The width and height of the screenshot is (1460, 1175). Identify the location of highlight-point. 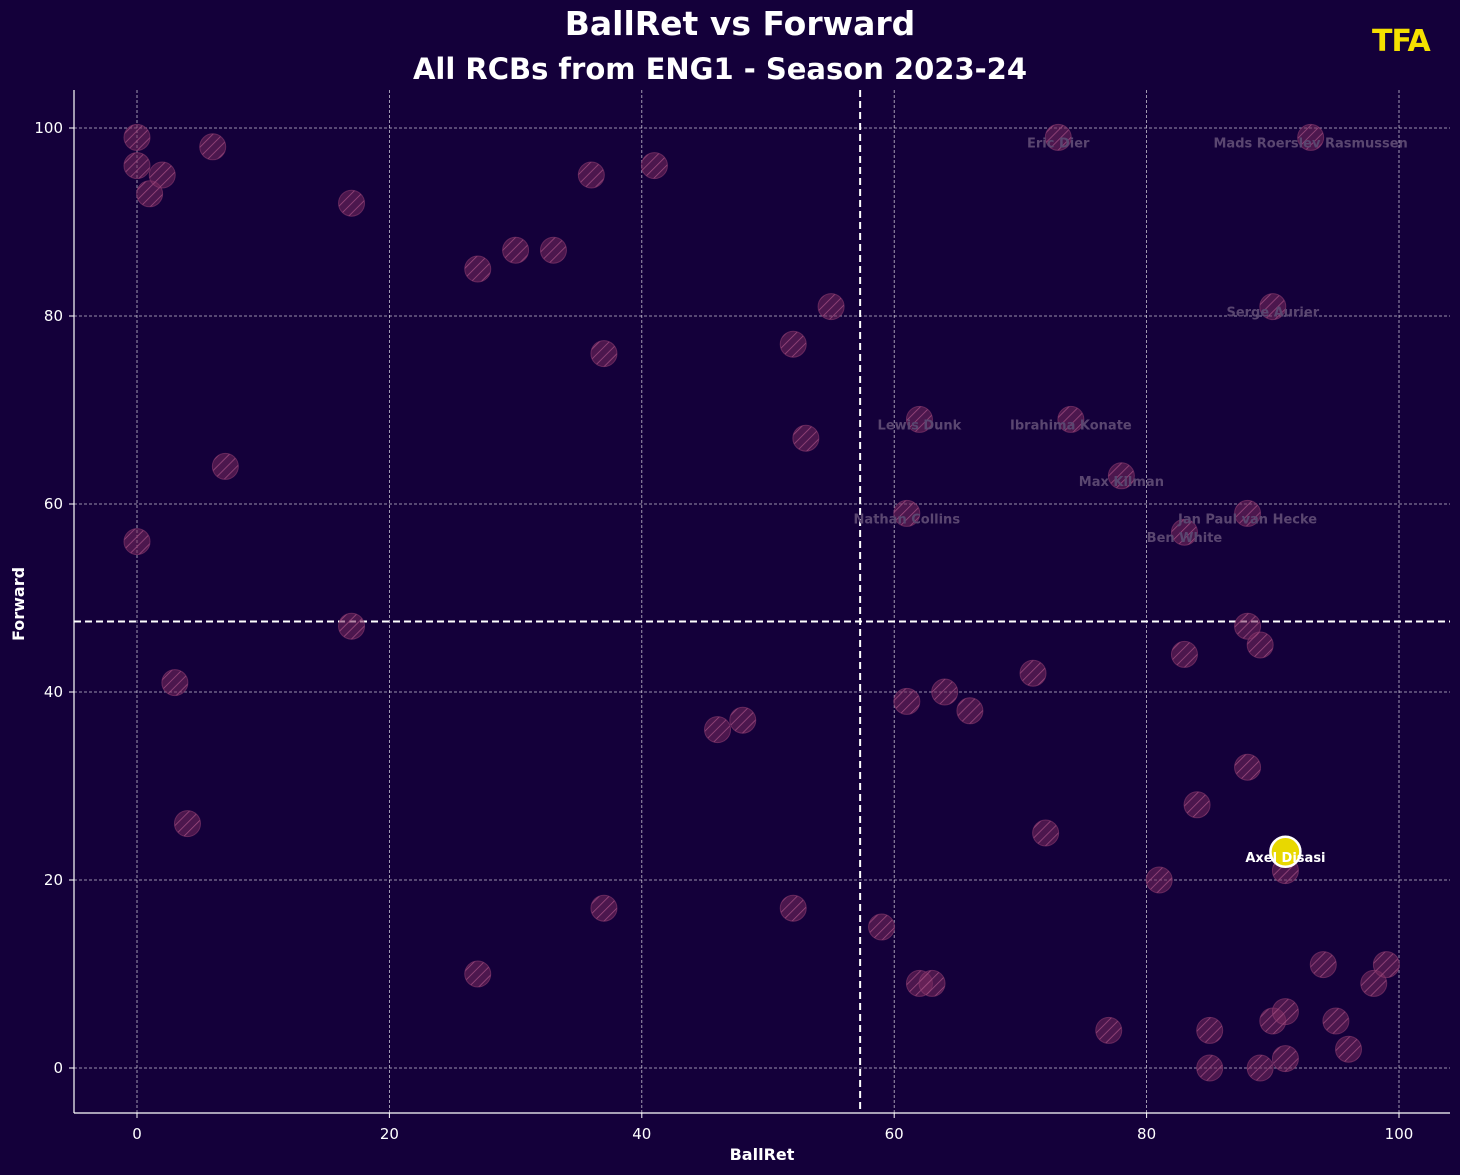
(1285, 852).